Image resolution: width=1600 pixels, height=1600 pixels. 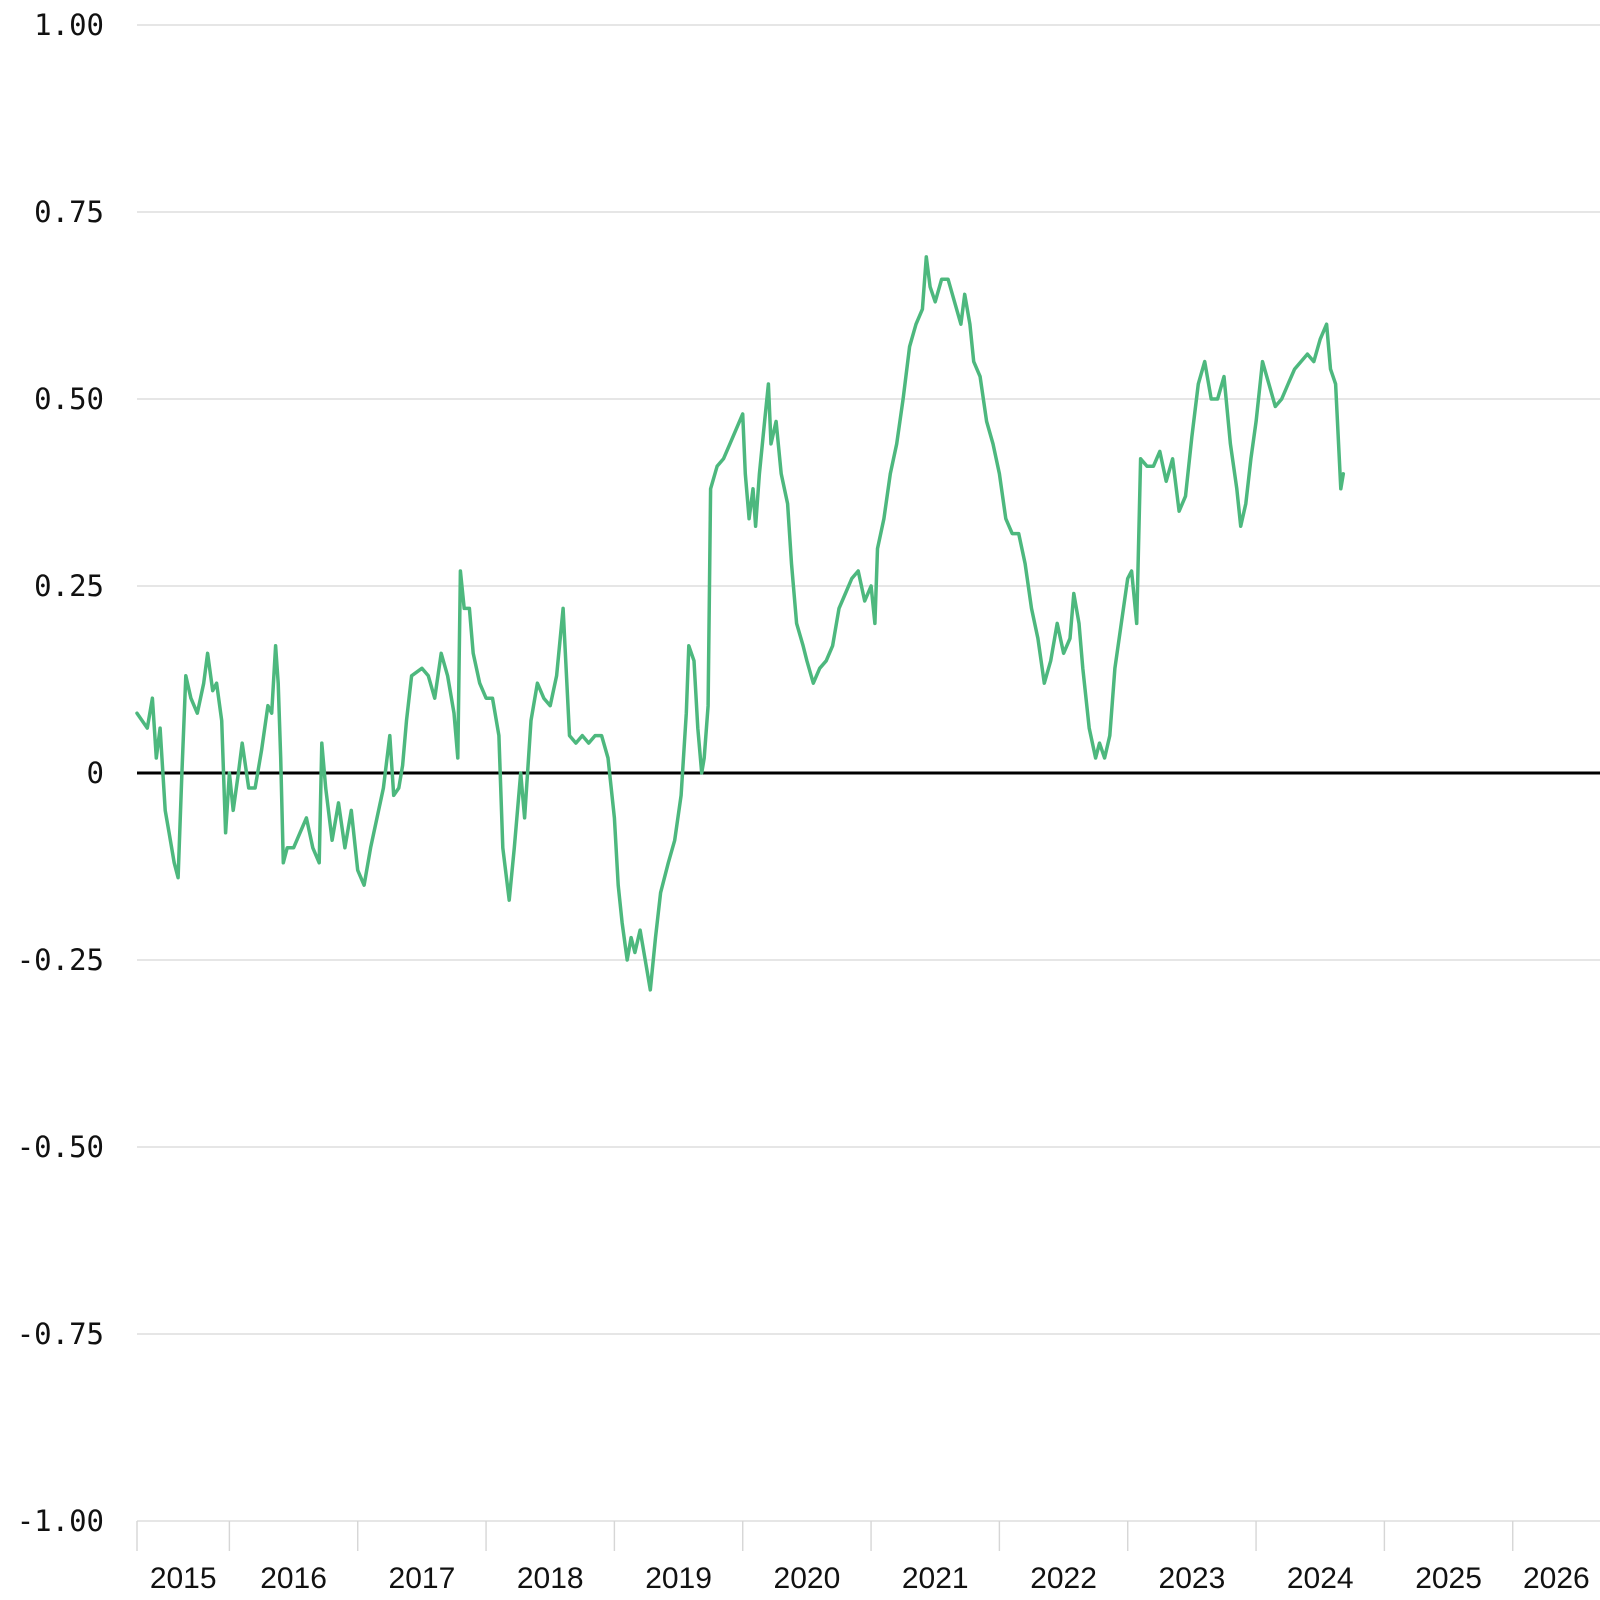 What do you see at coordinates (69, 399) in the screenshot?
I see `y-tick-label: 0.50` at bounding box center [69, 399].